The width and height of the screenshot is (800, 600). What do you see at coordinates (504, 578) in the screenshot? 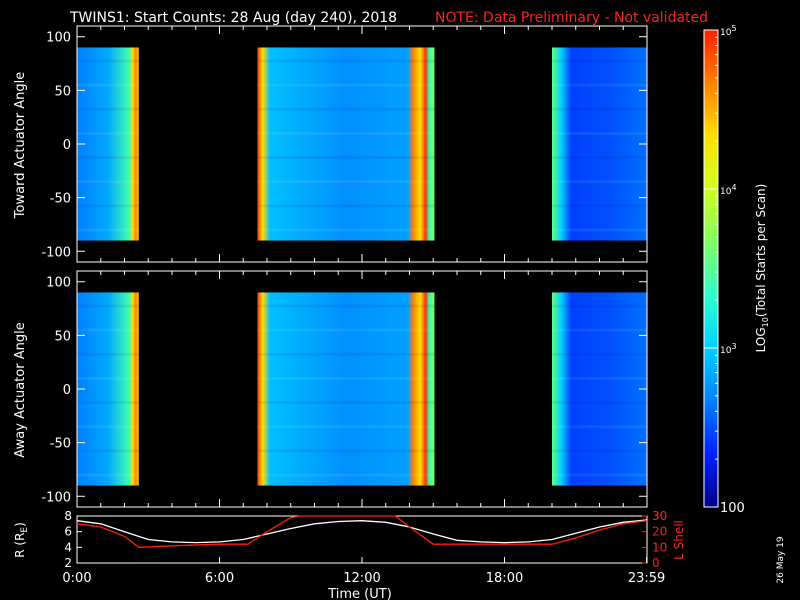
I see `xtick-label: 18:00` at bounding box center [504, 578].